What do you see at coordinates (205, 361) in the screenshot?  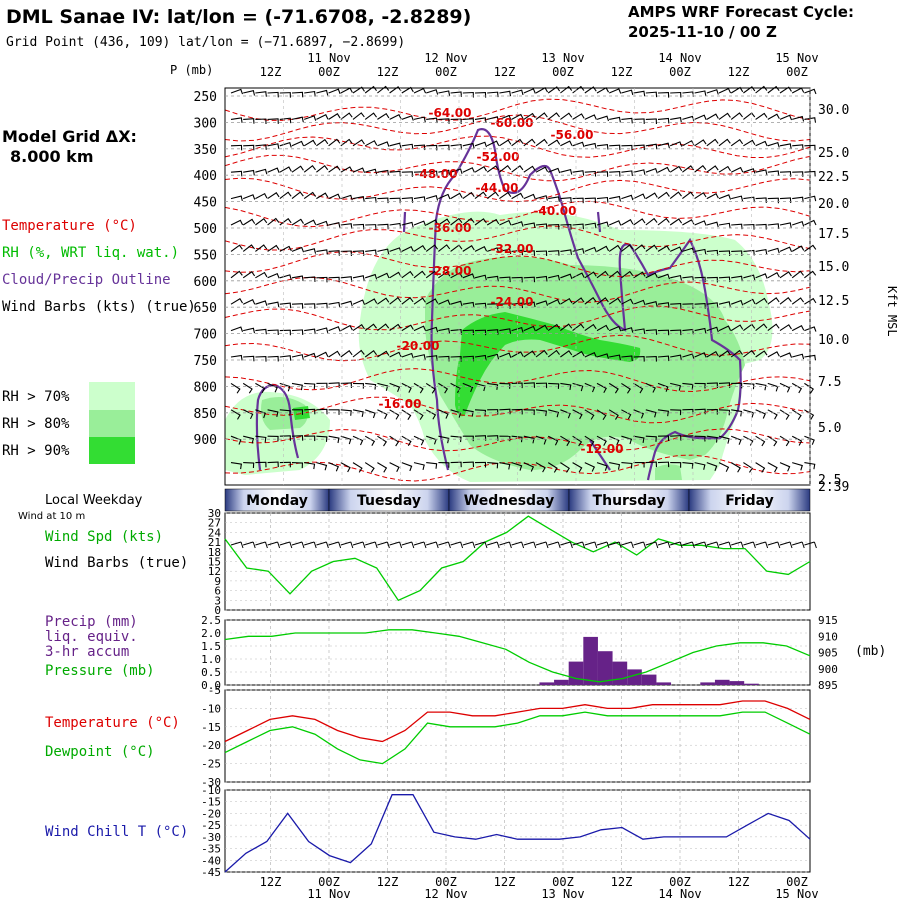 I see `pressure-tick-label: 750` at bounding box center [205, 361].